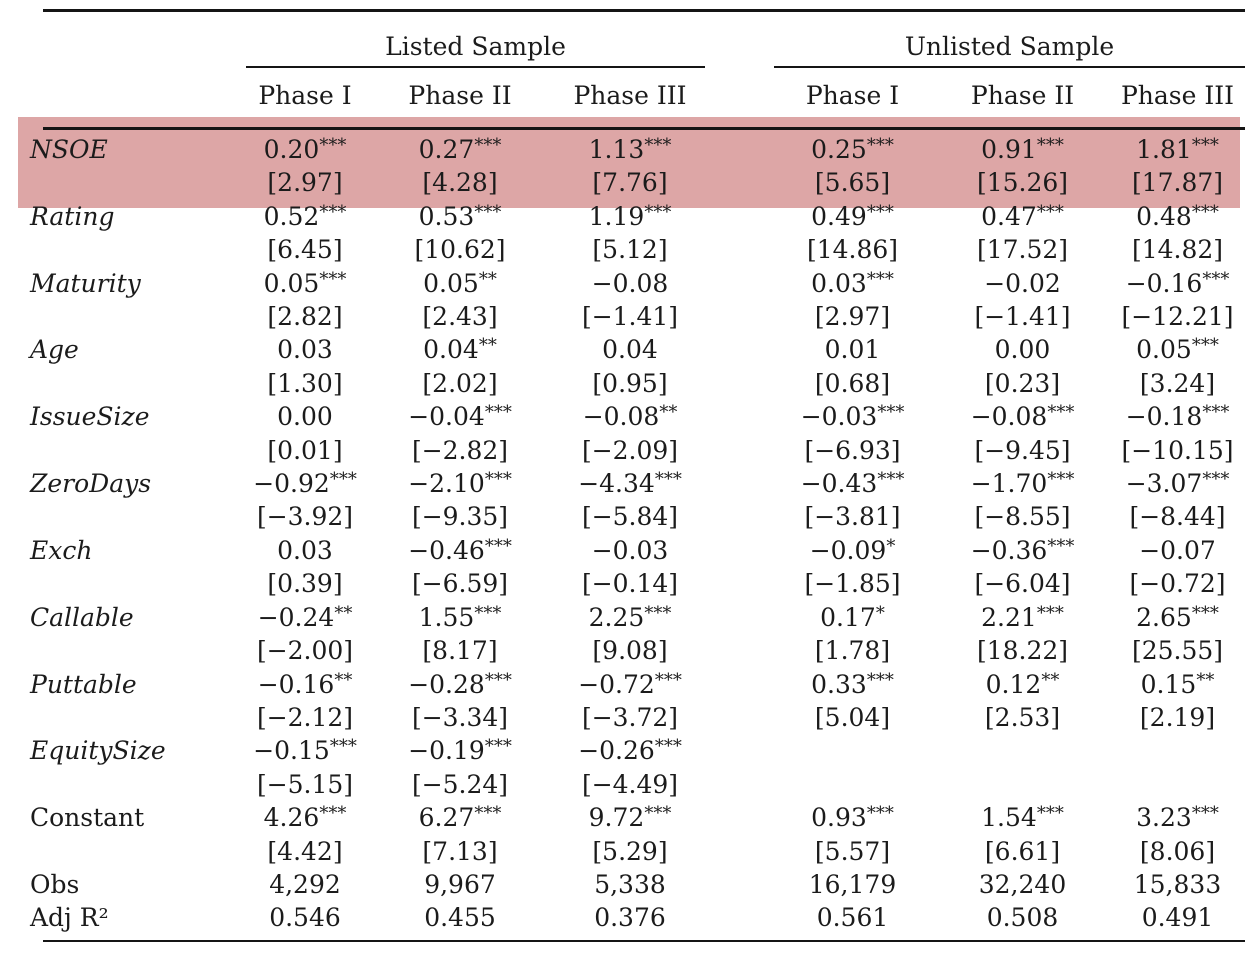 The width and height of the screenshot is (1250, 958). What do you see at coordinates (1022, 918) in the screenshot?
I see `single-cell: 0.508` at bounding box center [1022, 918].